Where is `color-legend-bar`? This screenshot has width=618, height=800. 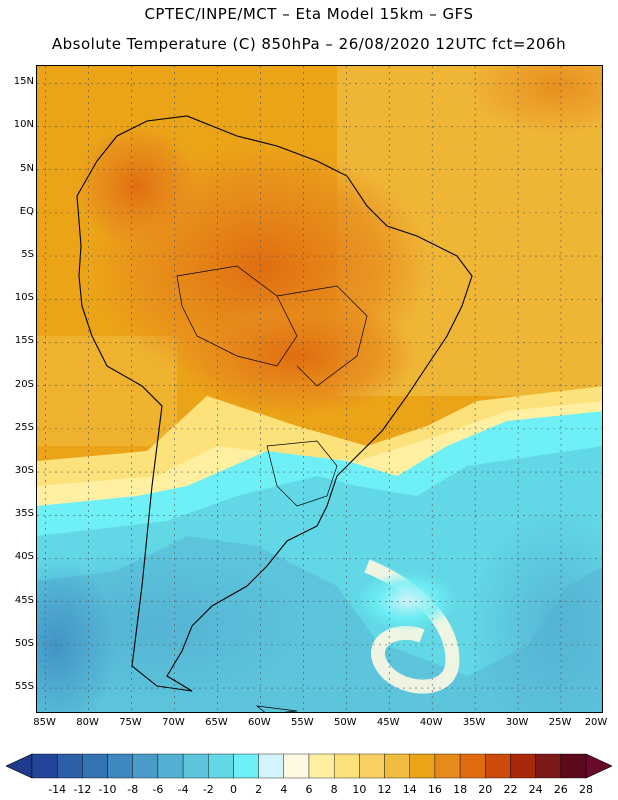 color-legend-bar is located at coordinates (309, 766).